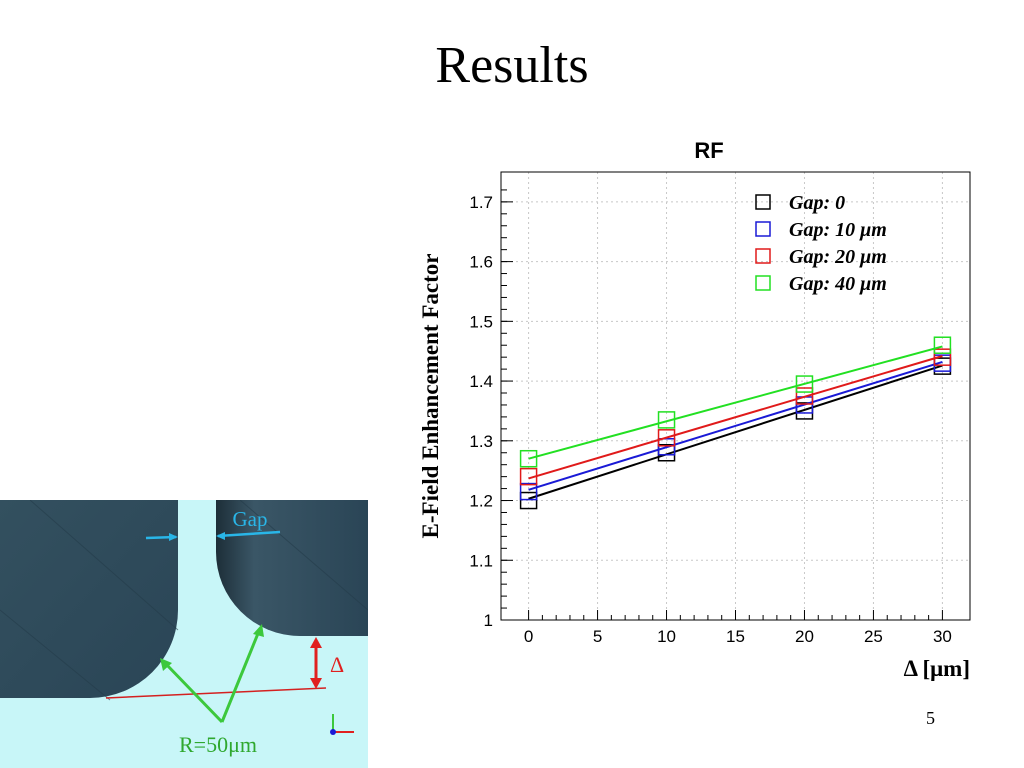 This screenshot has width=1024, height=768. What do you see at coordinates (488, 620) in the screenshot?
I see `y-tick-label: 1` at bounding box center [488, 620].